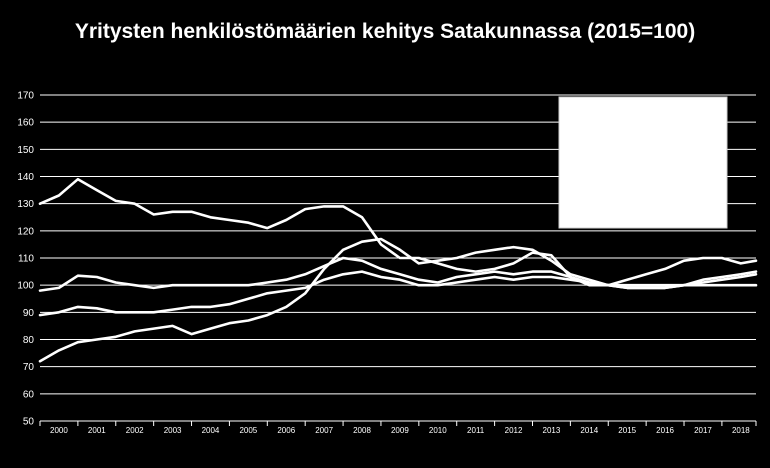 The image size is (770, 468). I want to click on x-tick-label: 2018, so click(741, 430).